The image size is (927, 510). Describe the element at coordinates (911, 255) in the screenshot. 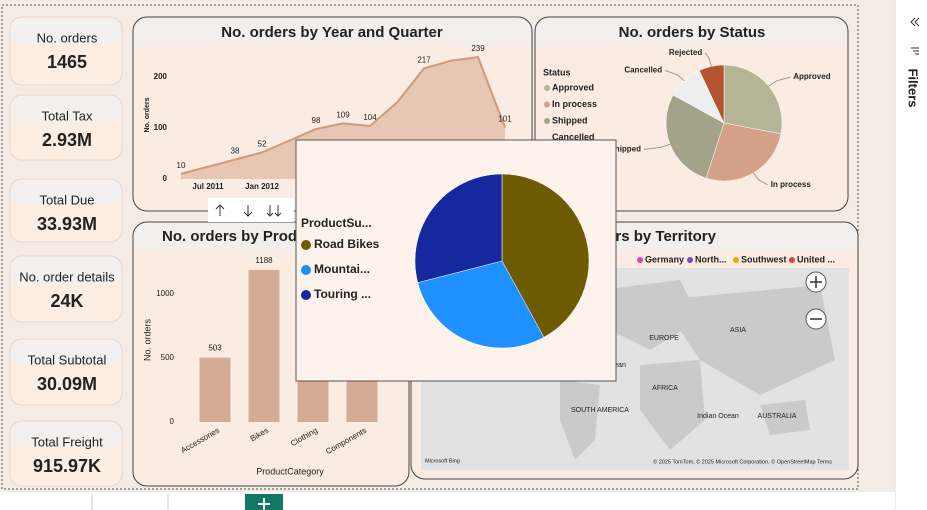

I see `filters-pane` at that location.